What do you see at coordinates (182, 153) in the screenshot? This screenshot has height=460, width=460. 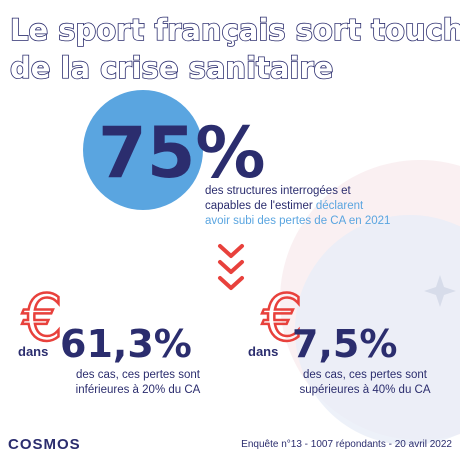 I see `headline-value: 75%` at bounding box center [182, 153].